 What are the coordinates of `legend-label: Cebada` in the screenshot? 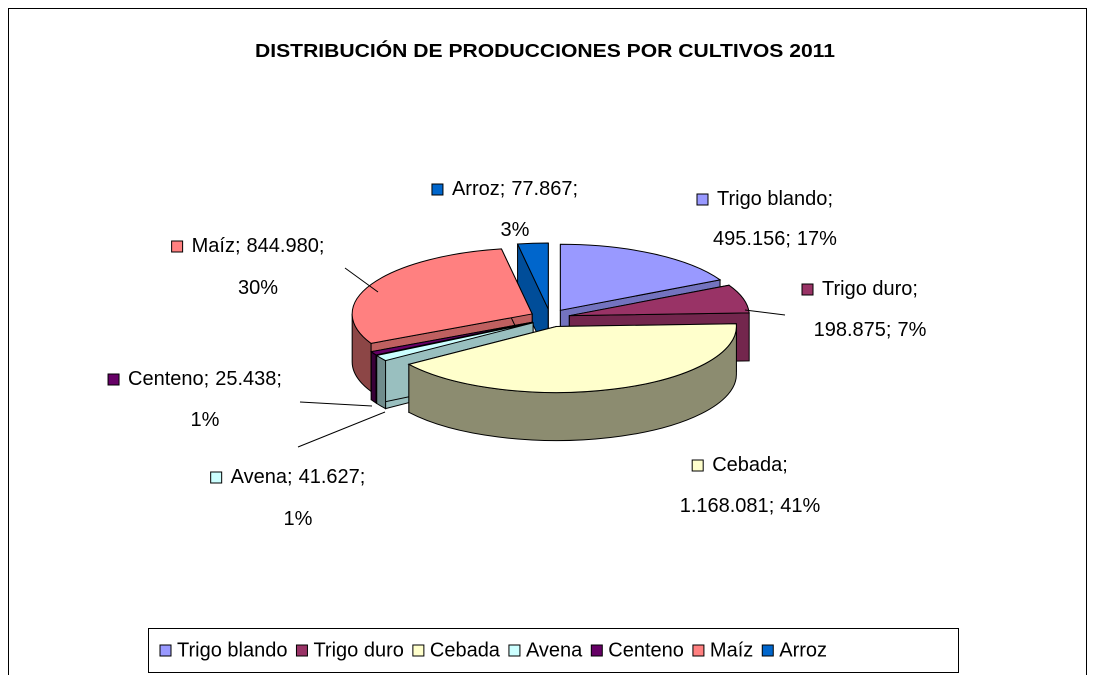 It's located at (465, 650).